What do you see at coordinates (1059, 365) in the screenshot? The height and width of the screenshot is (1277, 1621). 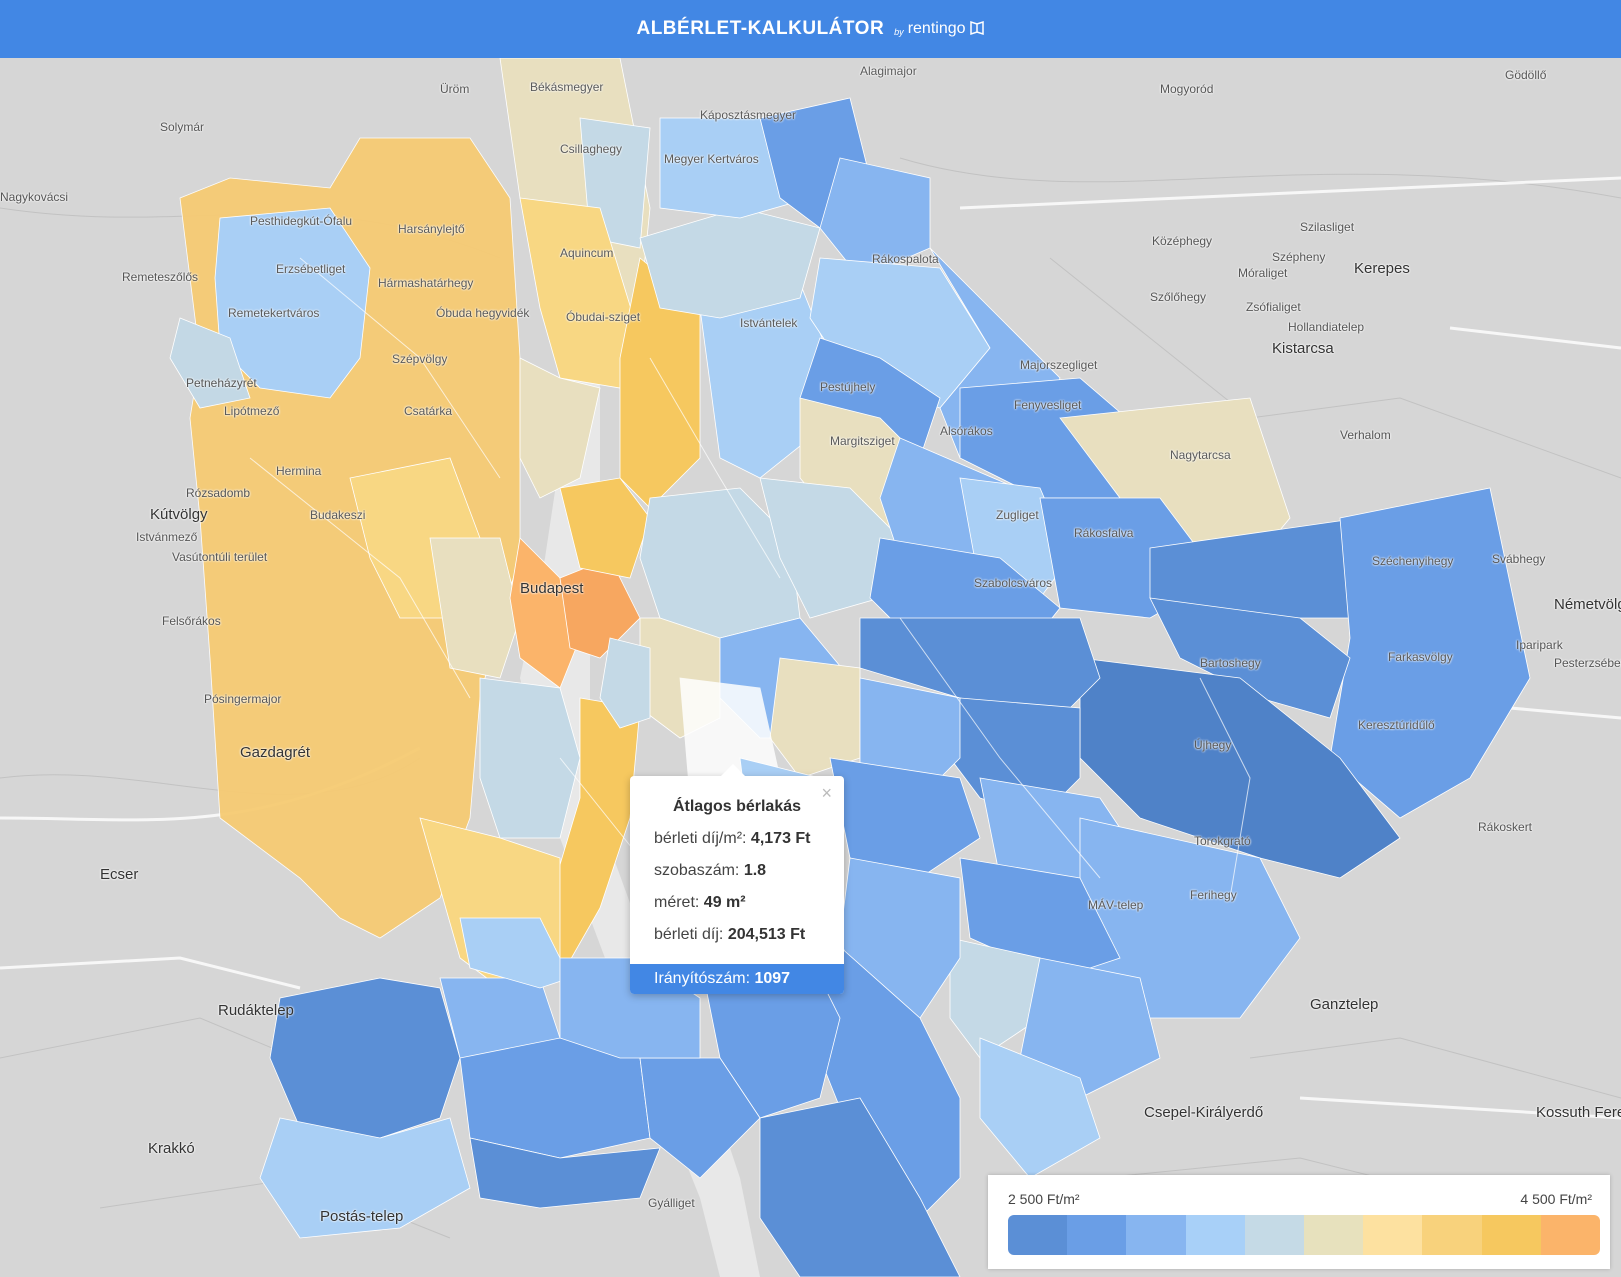 I see `place-label: Majorszegliget` at bounding box center [1059, 365].